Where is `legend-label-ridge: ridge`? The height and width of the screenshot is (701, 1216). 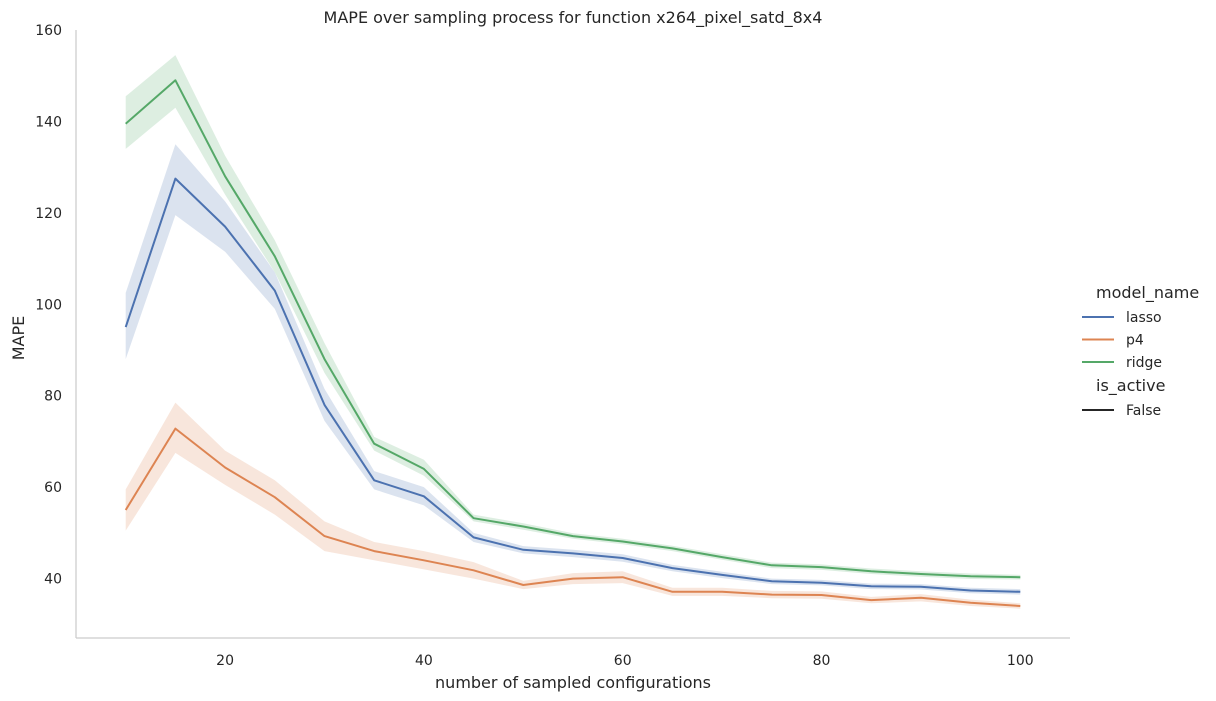
legend-label-ridge: ridge is located at coordinates (1144, 363).